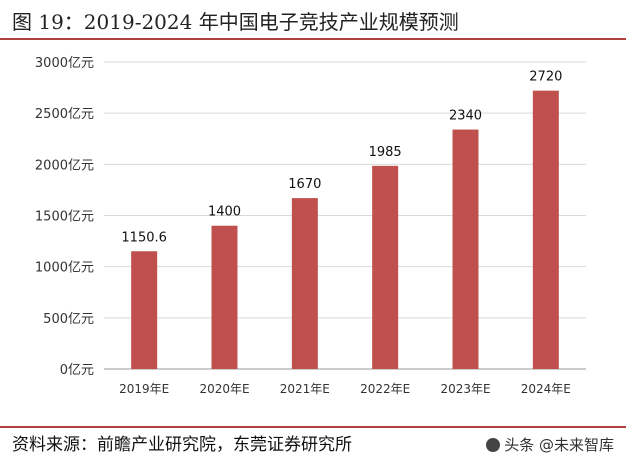  Describe the element at coordinates (385, 152) in the screenshot. I see `data-label: 1985` at that location.